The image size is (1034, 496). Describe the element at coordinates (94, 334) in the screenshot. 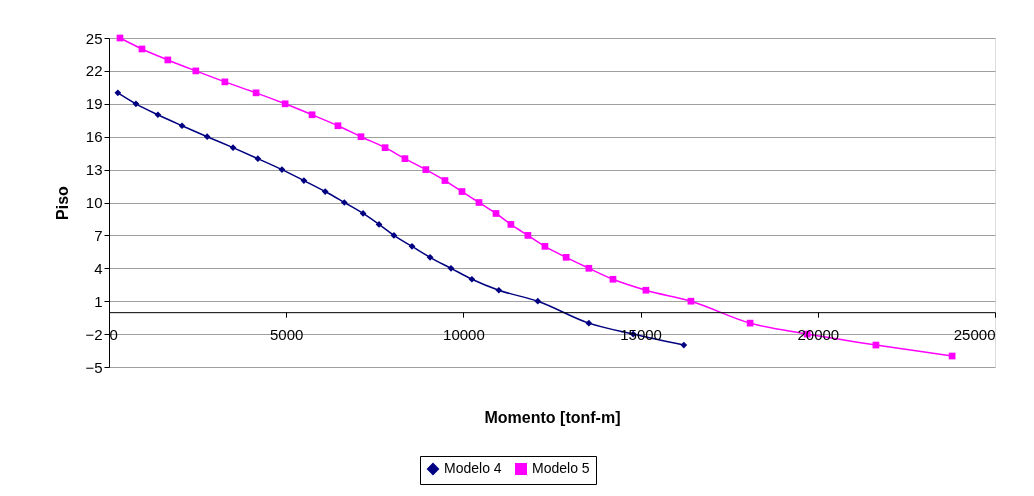

I see `y-tick-label: −2` at that location.